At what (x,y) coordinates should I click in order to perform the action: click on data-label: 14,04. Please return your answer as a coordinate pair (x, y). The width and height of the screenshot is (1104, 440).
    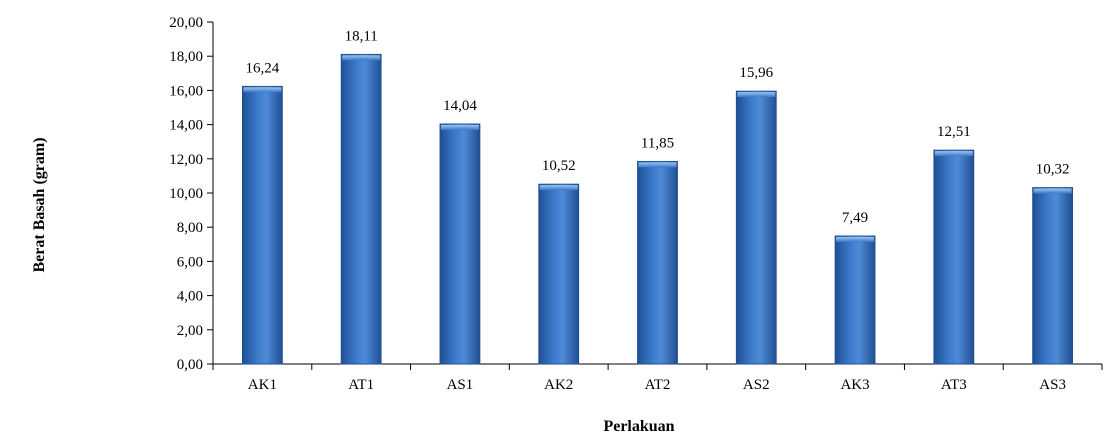
    Looking at the image, I should click on (460, 106).